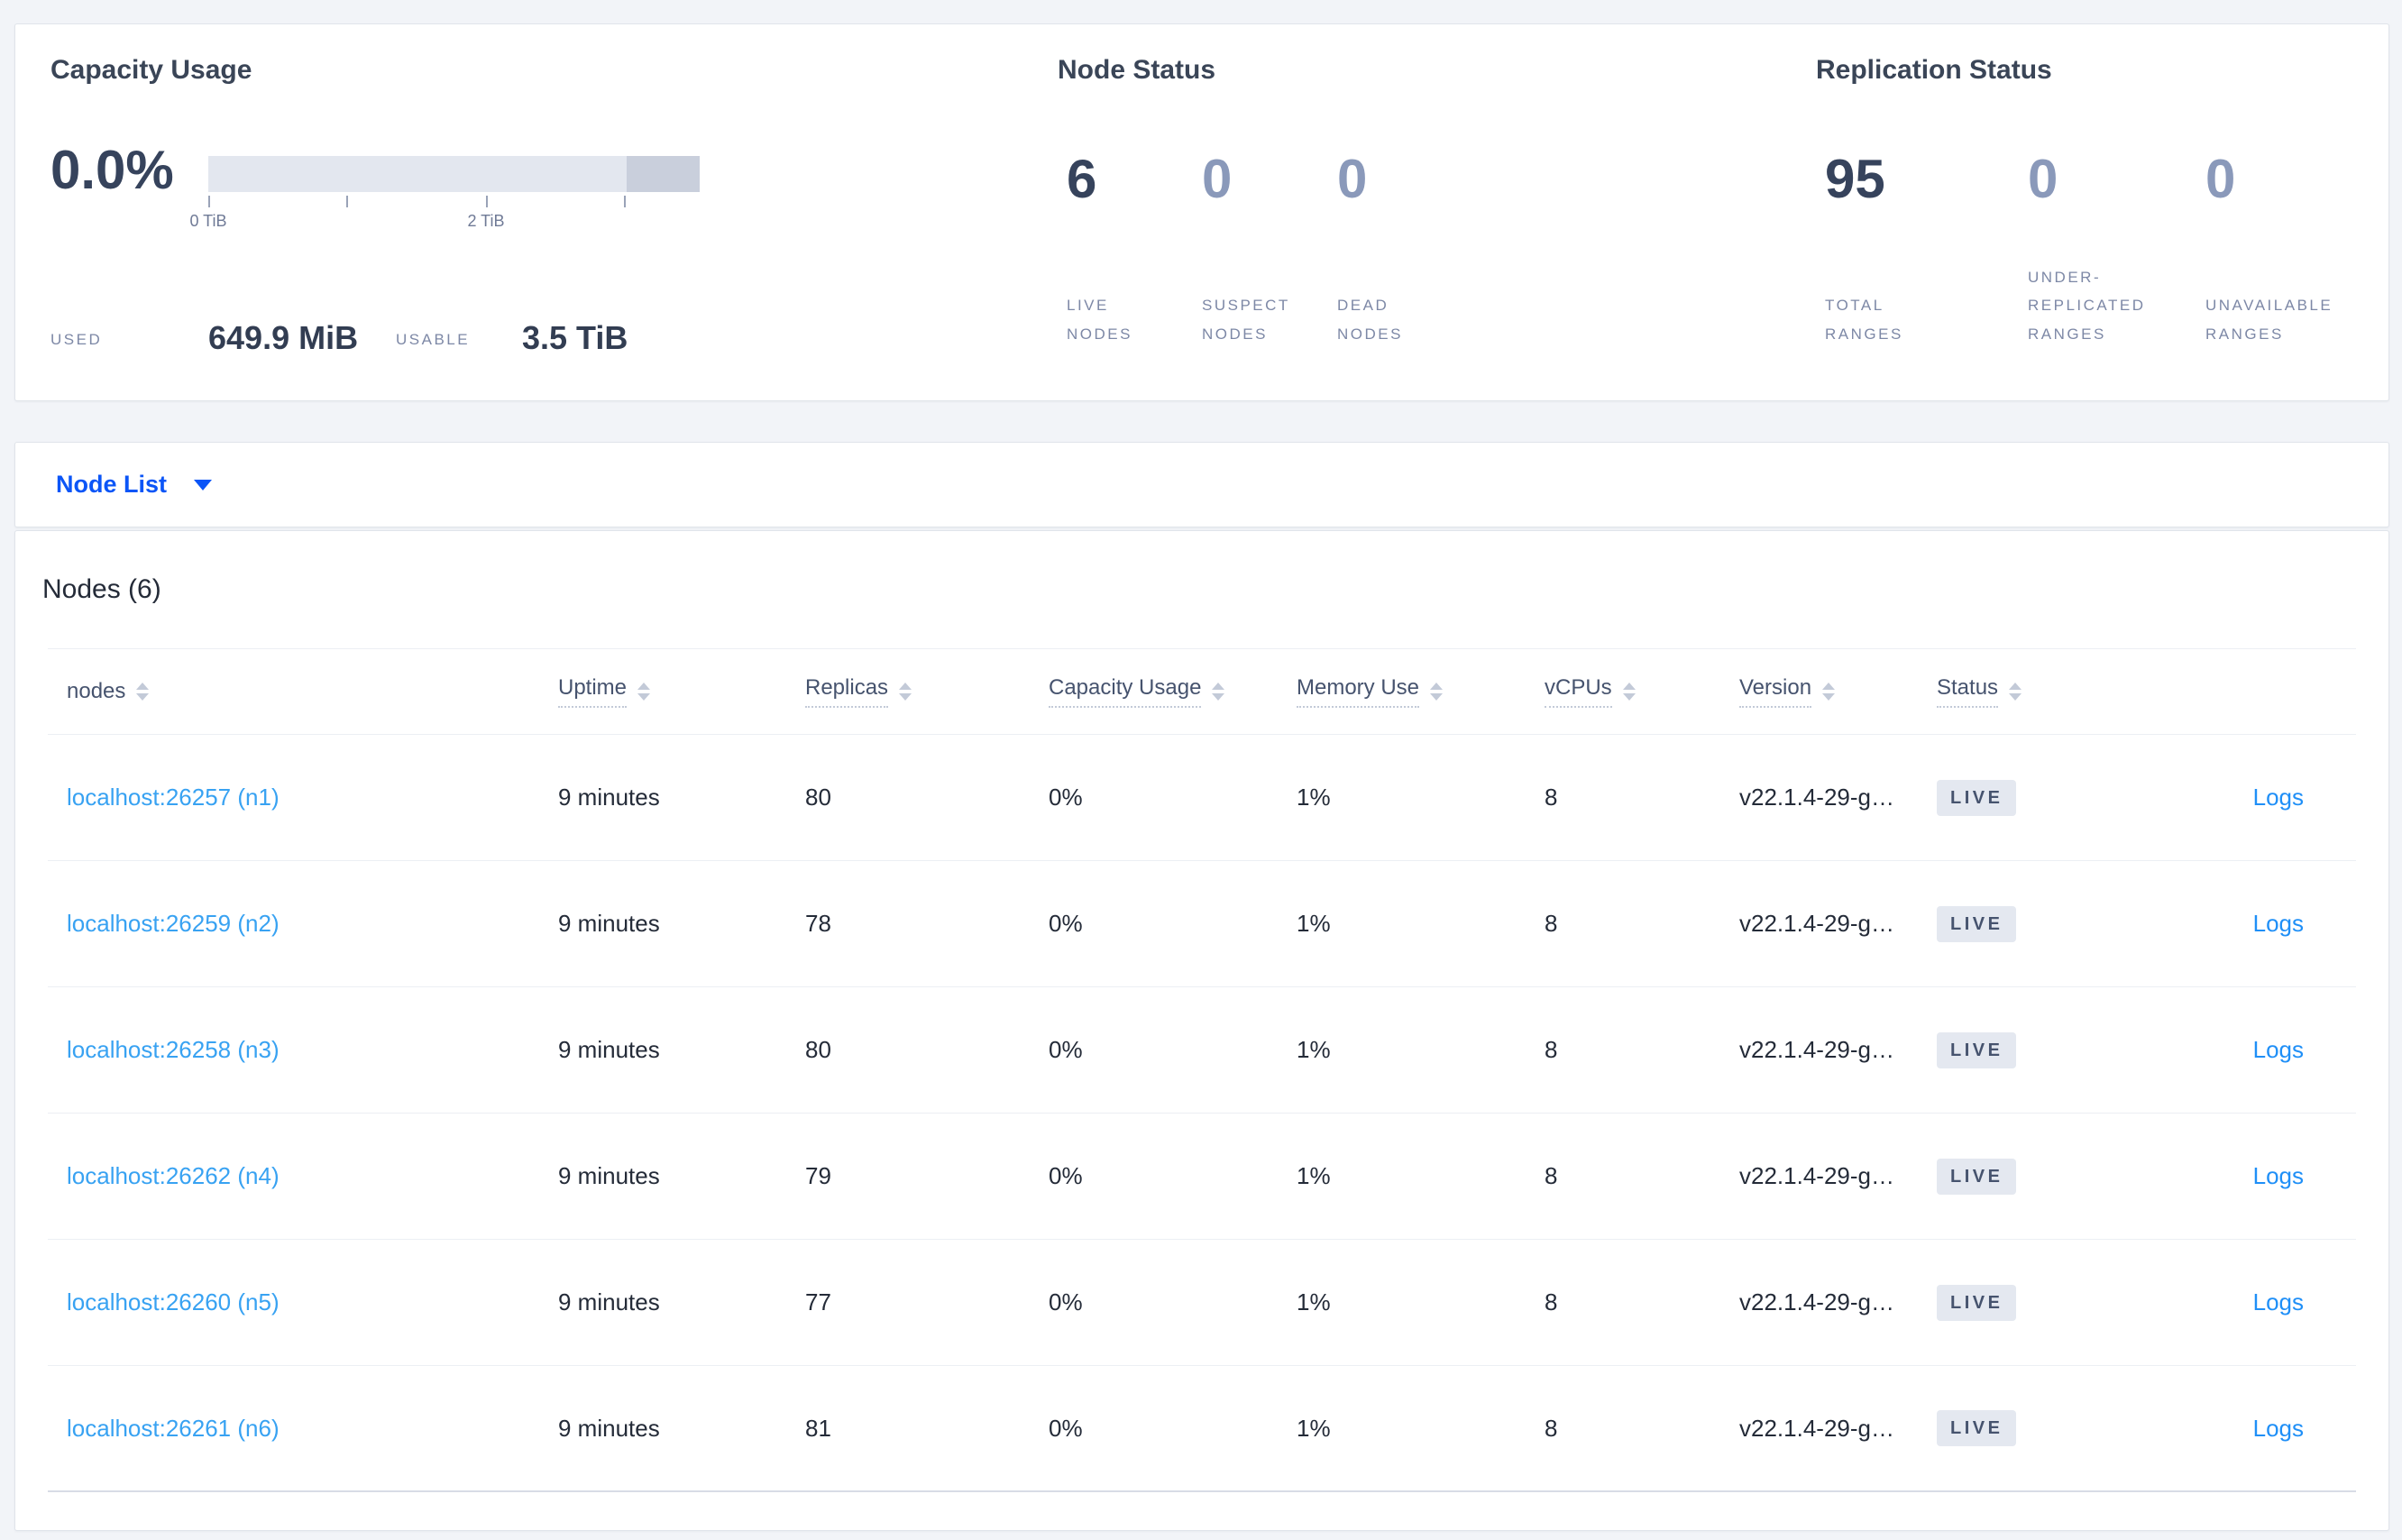  I want to click on capacity-bar-track, so click(454, 174).